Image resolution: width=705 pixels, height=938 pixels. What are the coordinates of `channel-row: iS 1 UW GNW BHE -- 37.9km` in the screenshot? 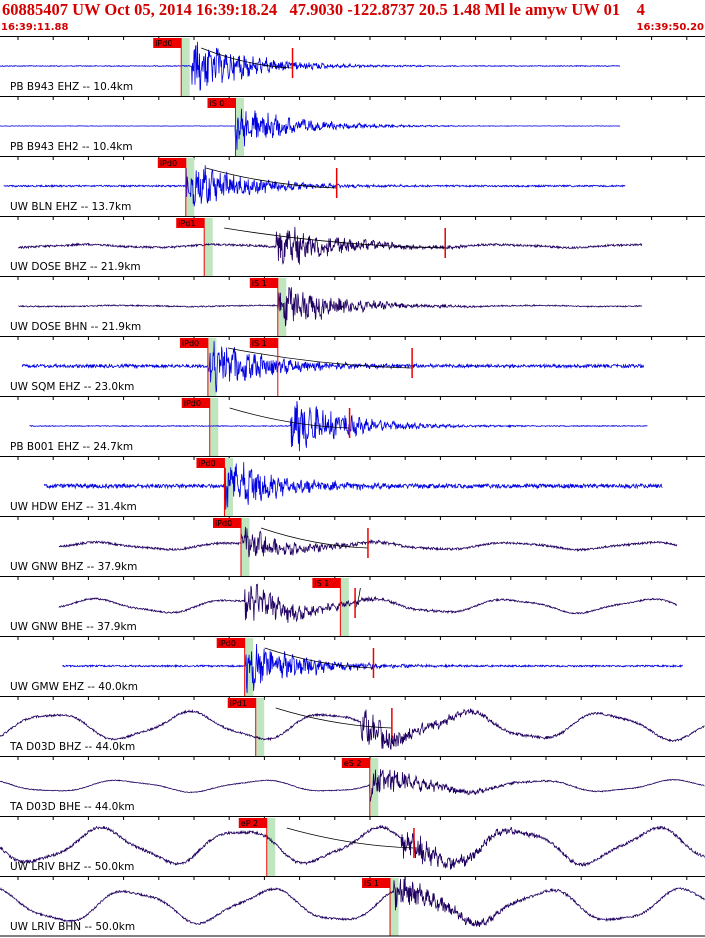 It's located at (352, 606).